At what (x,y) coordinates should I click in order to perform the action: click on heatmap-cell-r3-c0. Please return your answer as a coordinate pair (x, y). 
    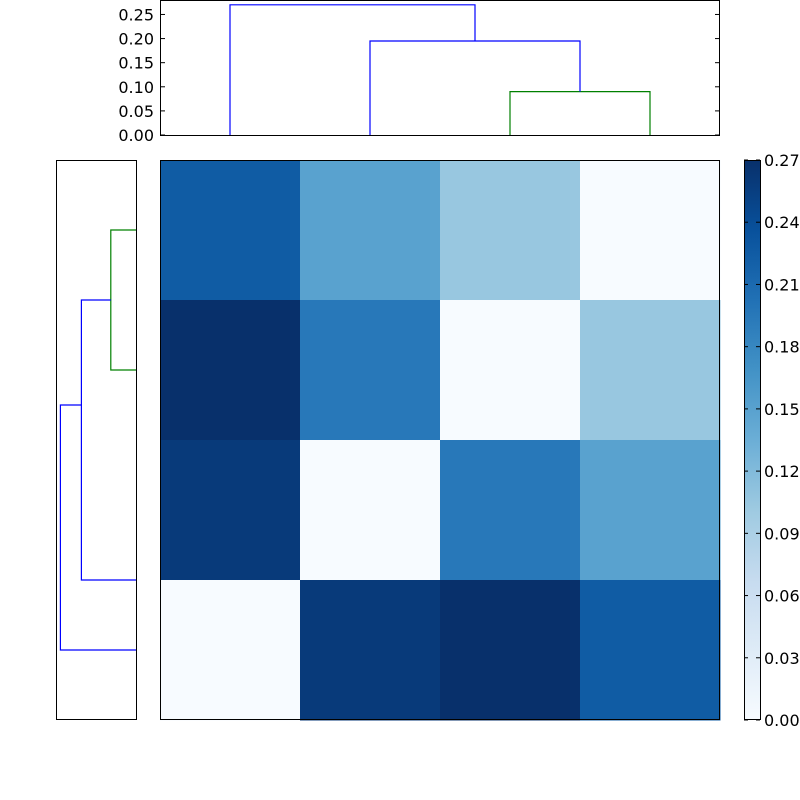
    Looking at the image, I should click on (230, 650).